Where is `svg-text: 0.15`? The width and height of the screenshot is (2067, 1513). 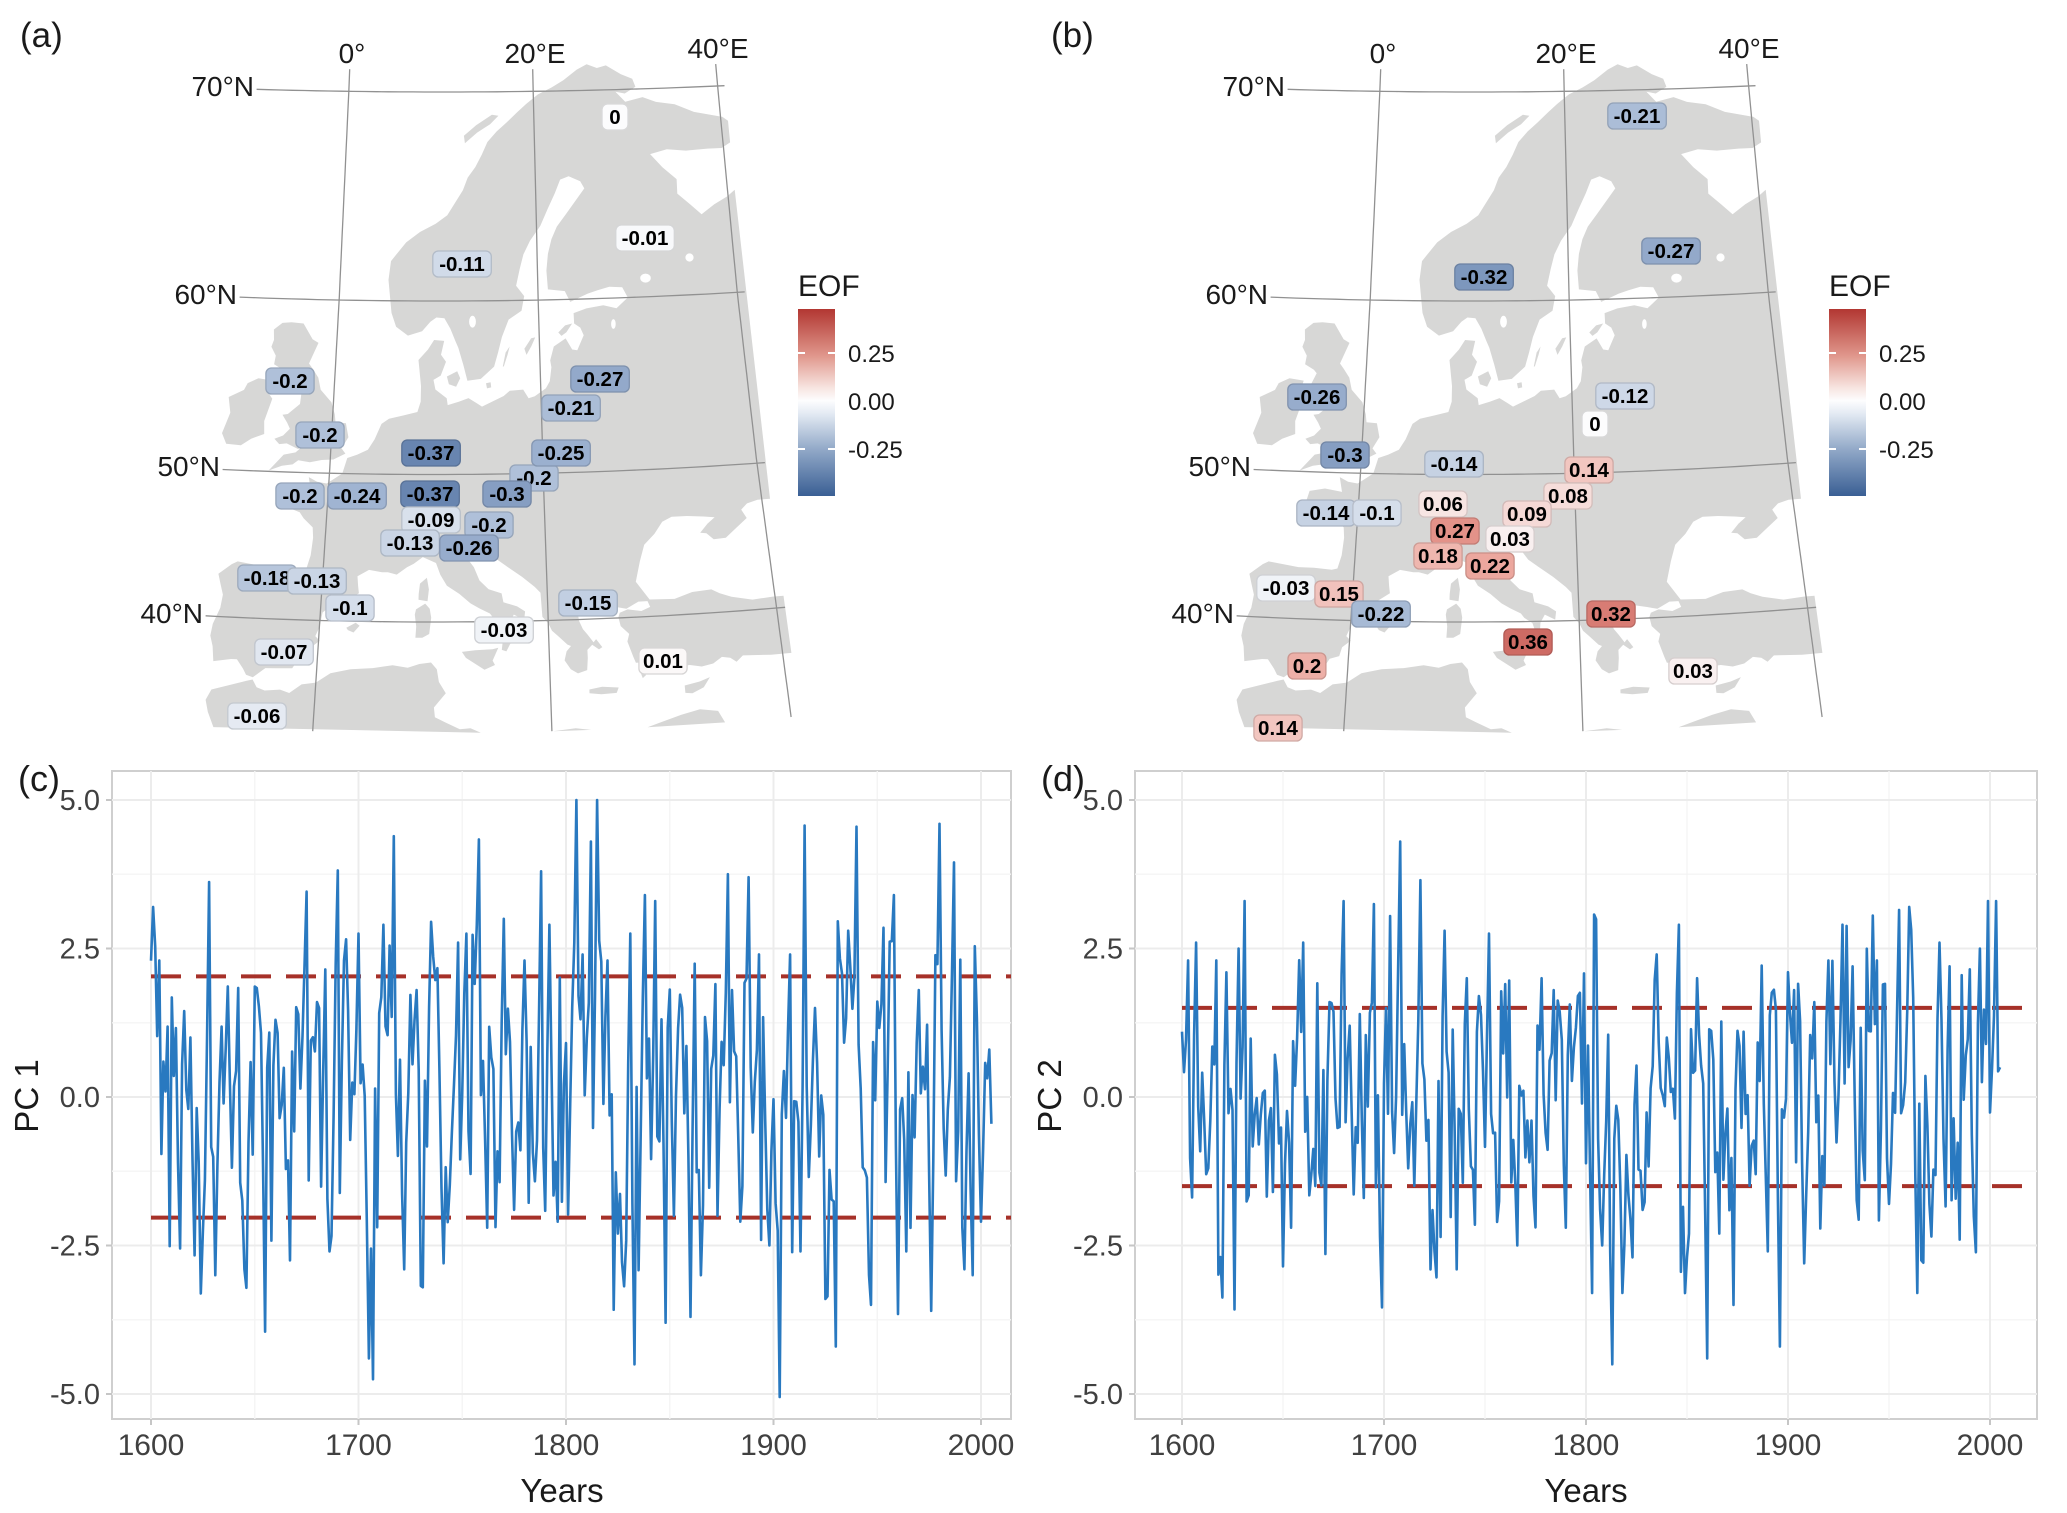 svg-text: 0.15 is located at coordinates (1339, 594).